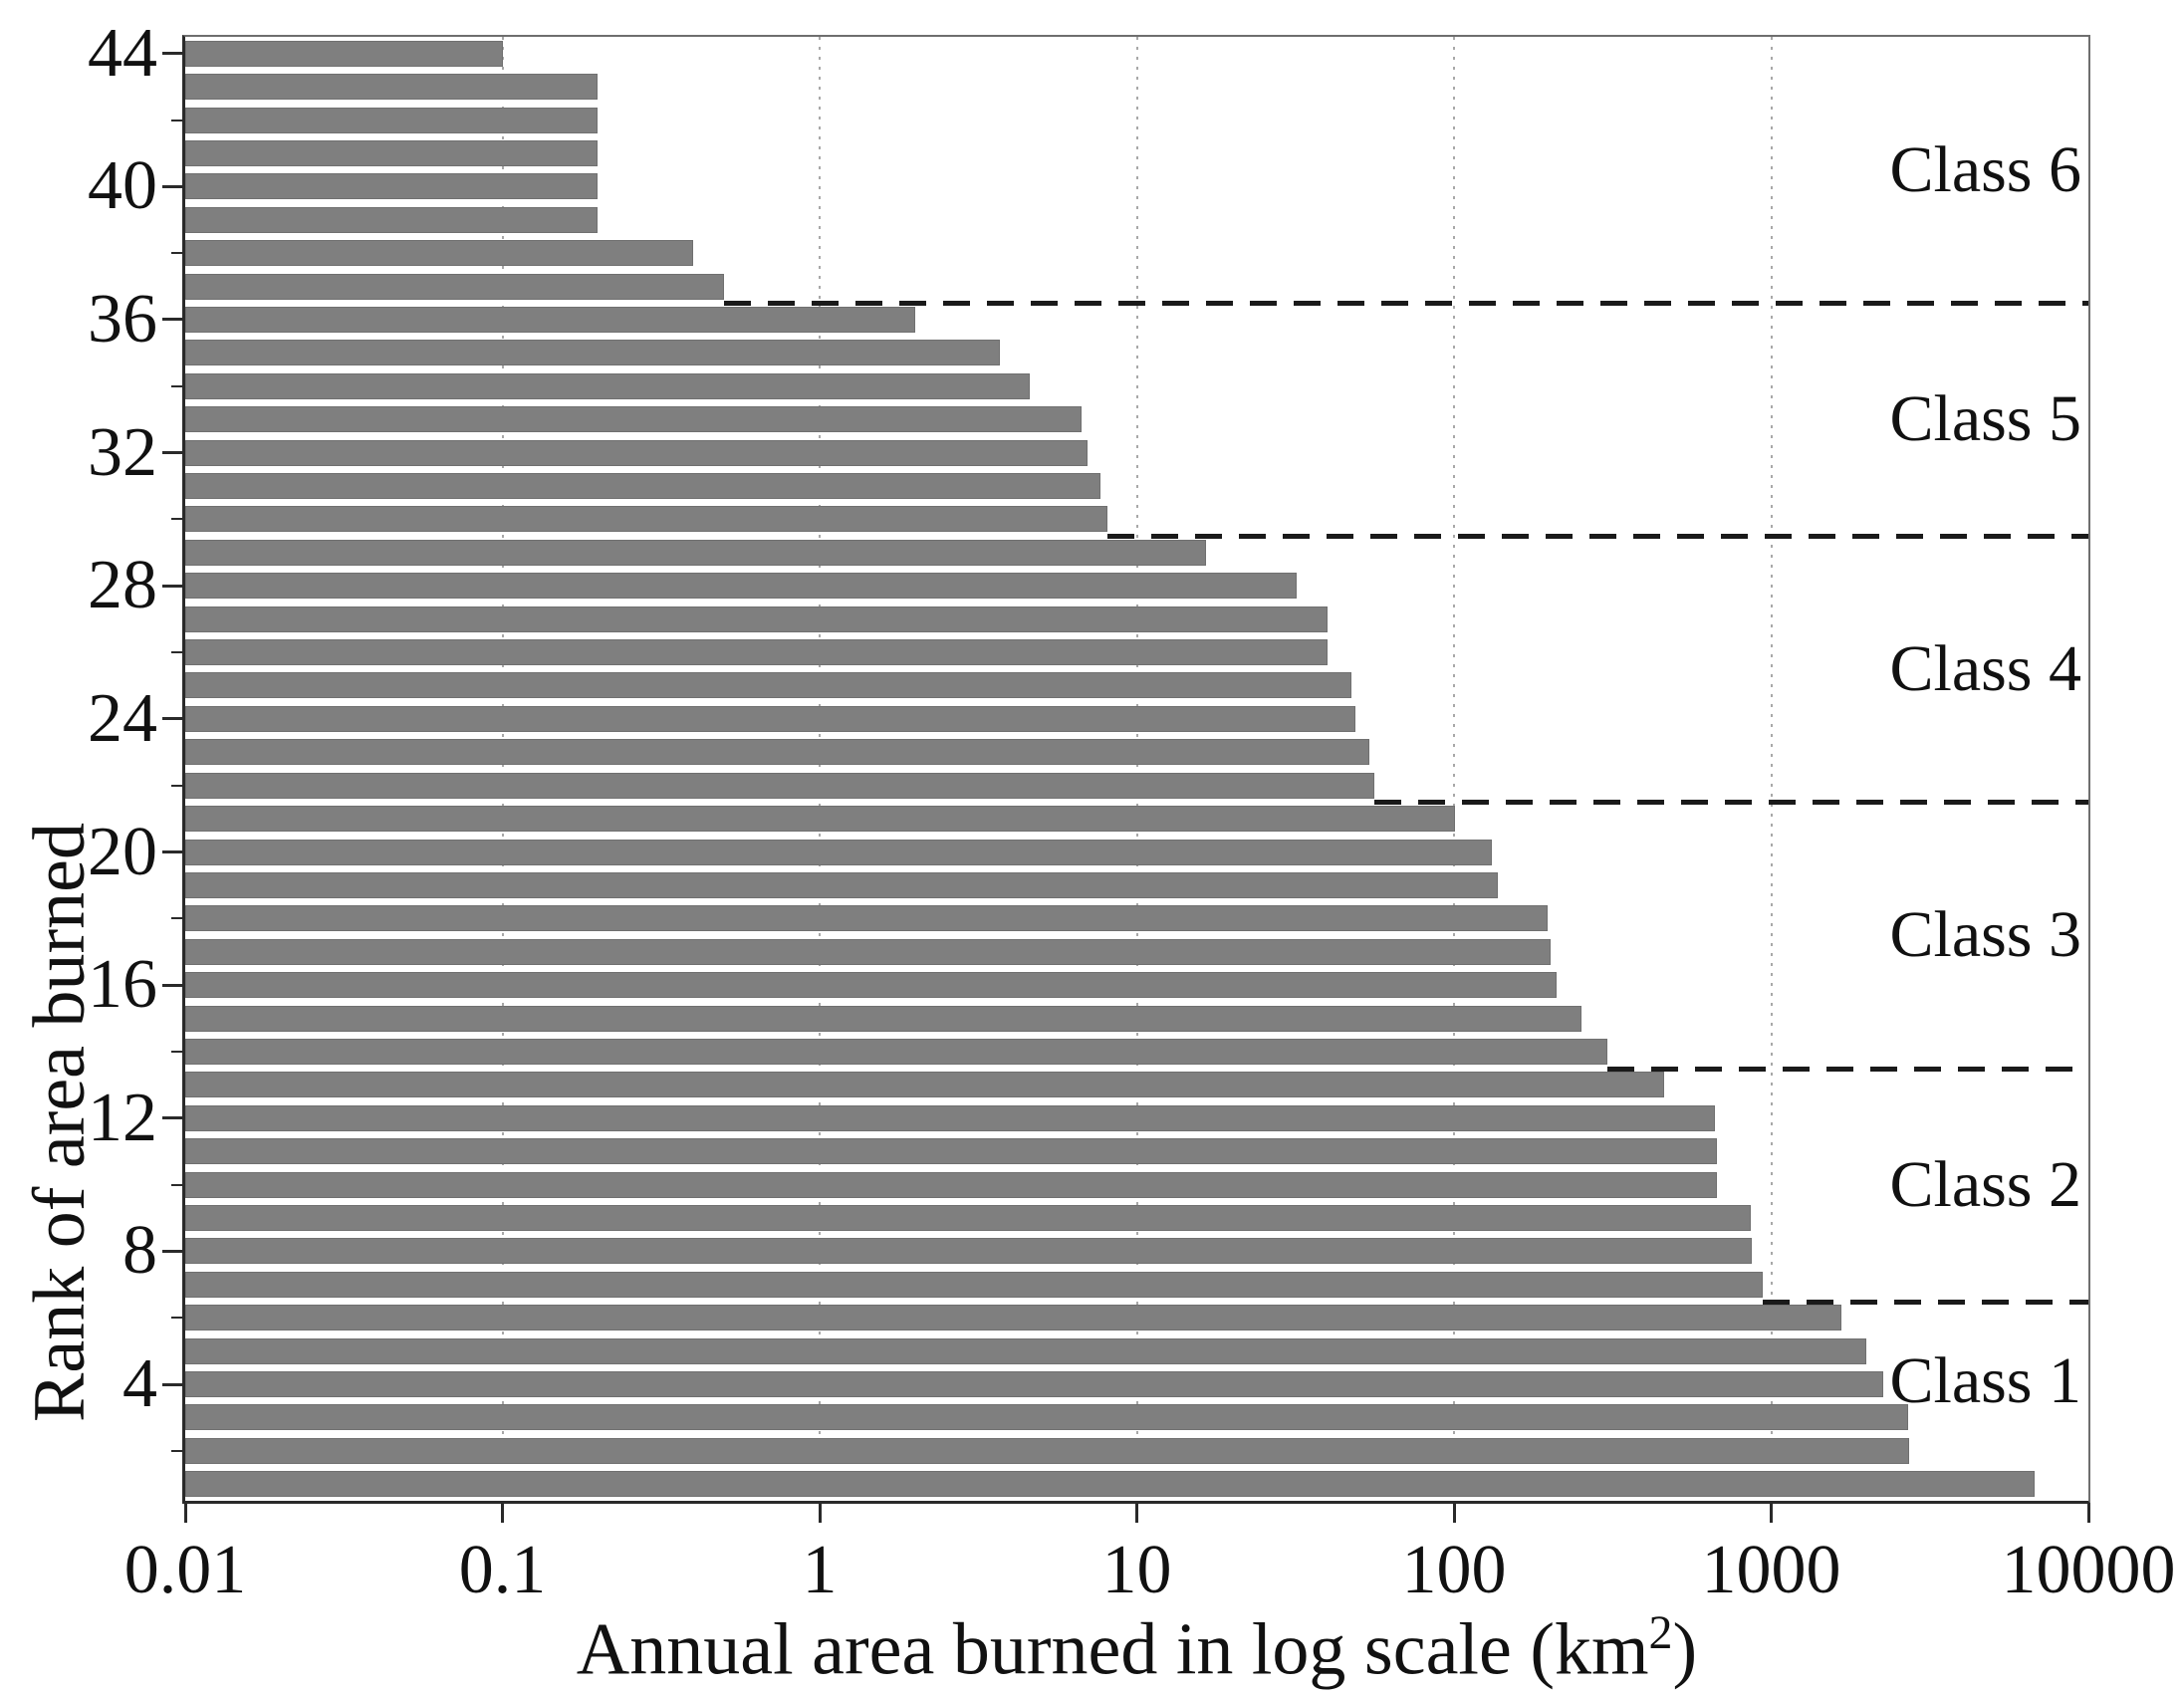 This screenshot has height=1694, width=2184. Describe the element at coordinates (139, 1384) in the screenshot. I see `y-tick-label-4: 4` at that location.